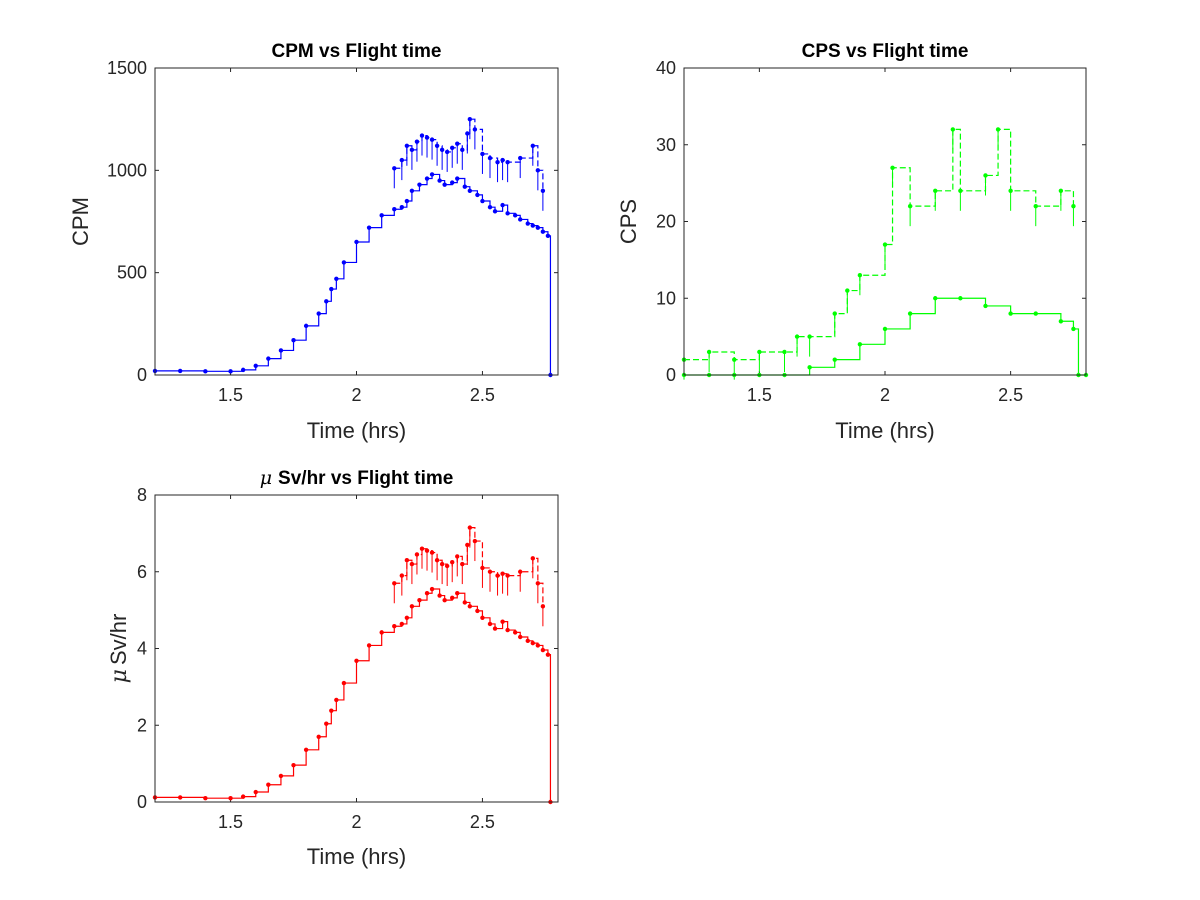 The height and width of the screenshot is (900, 1200). Describe the element at coordinates (666, 68) in the screenshot. I see `y-tick-label: 40` at that location.